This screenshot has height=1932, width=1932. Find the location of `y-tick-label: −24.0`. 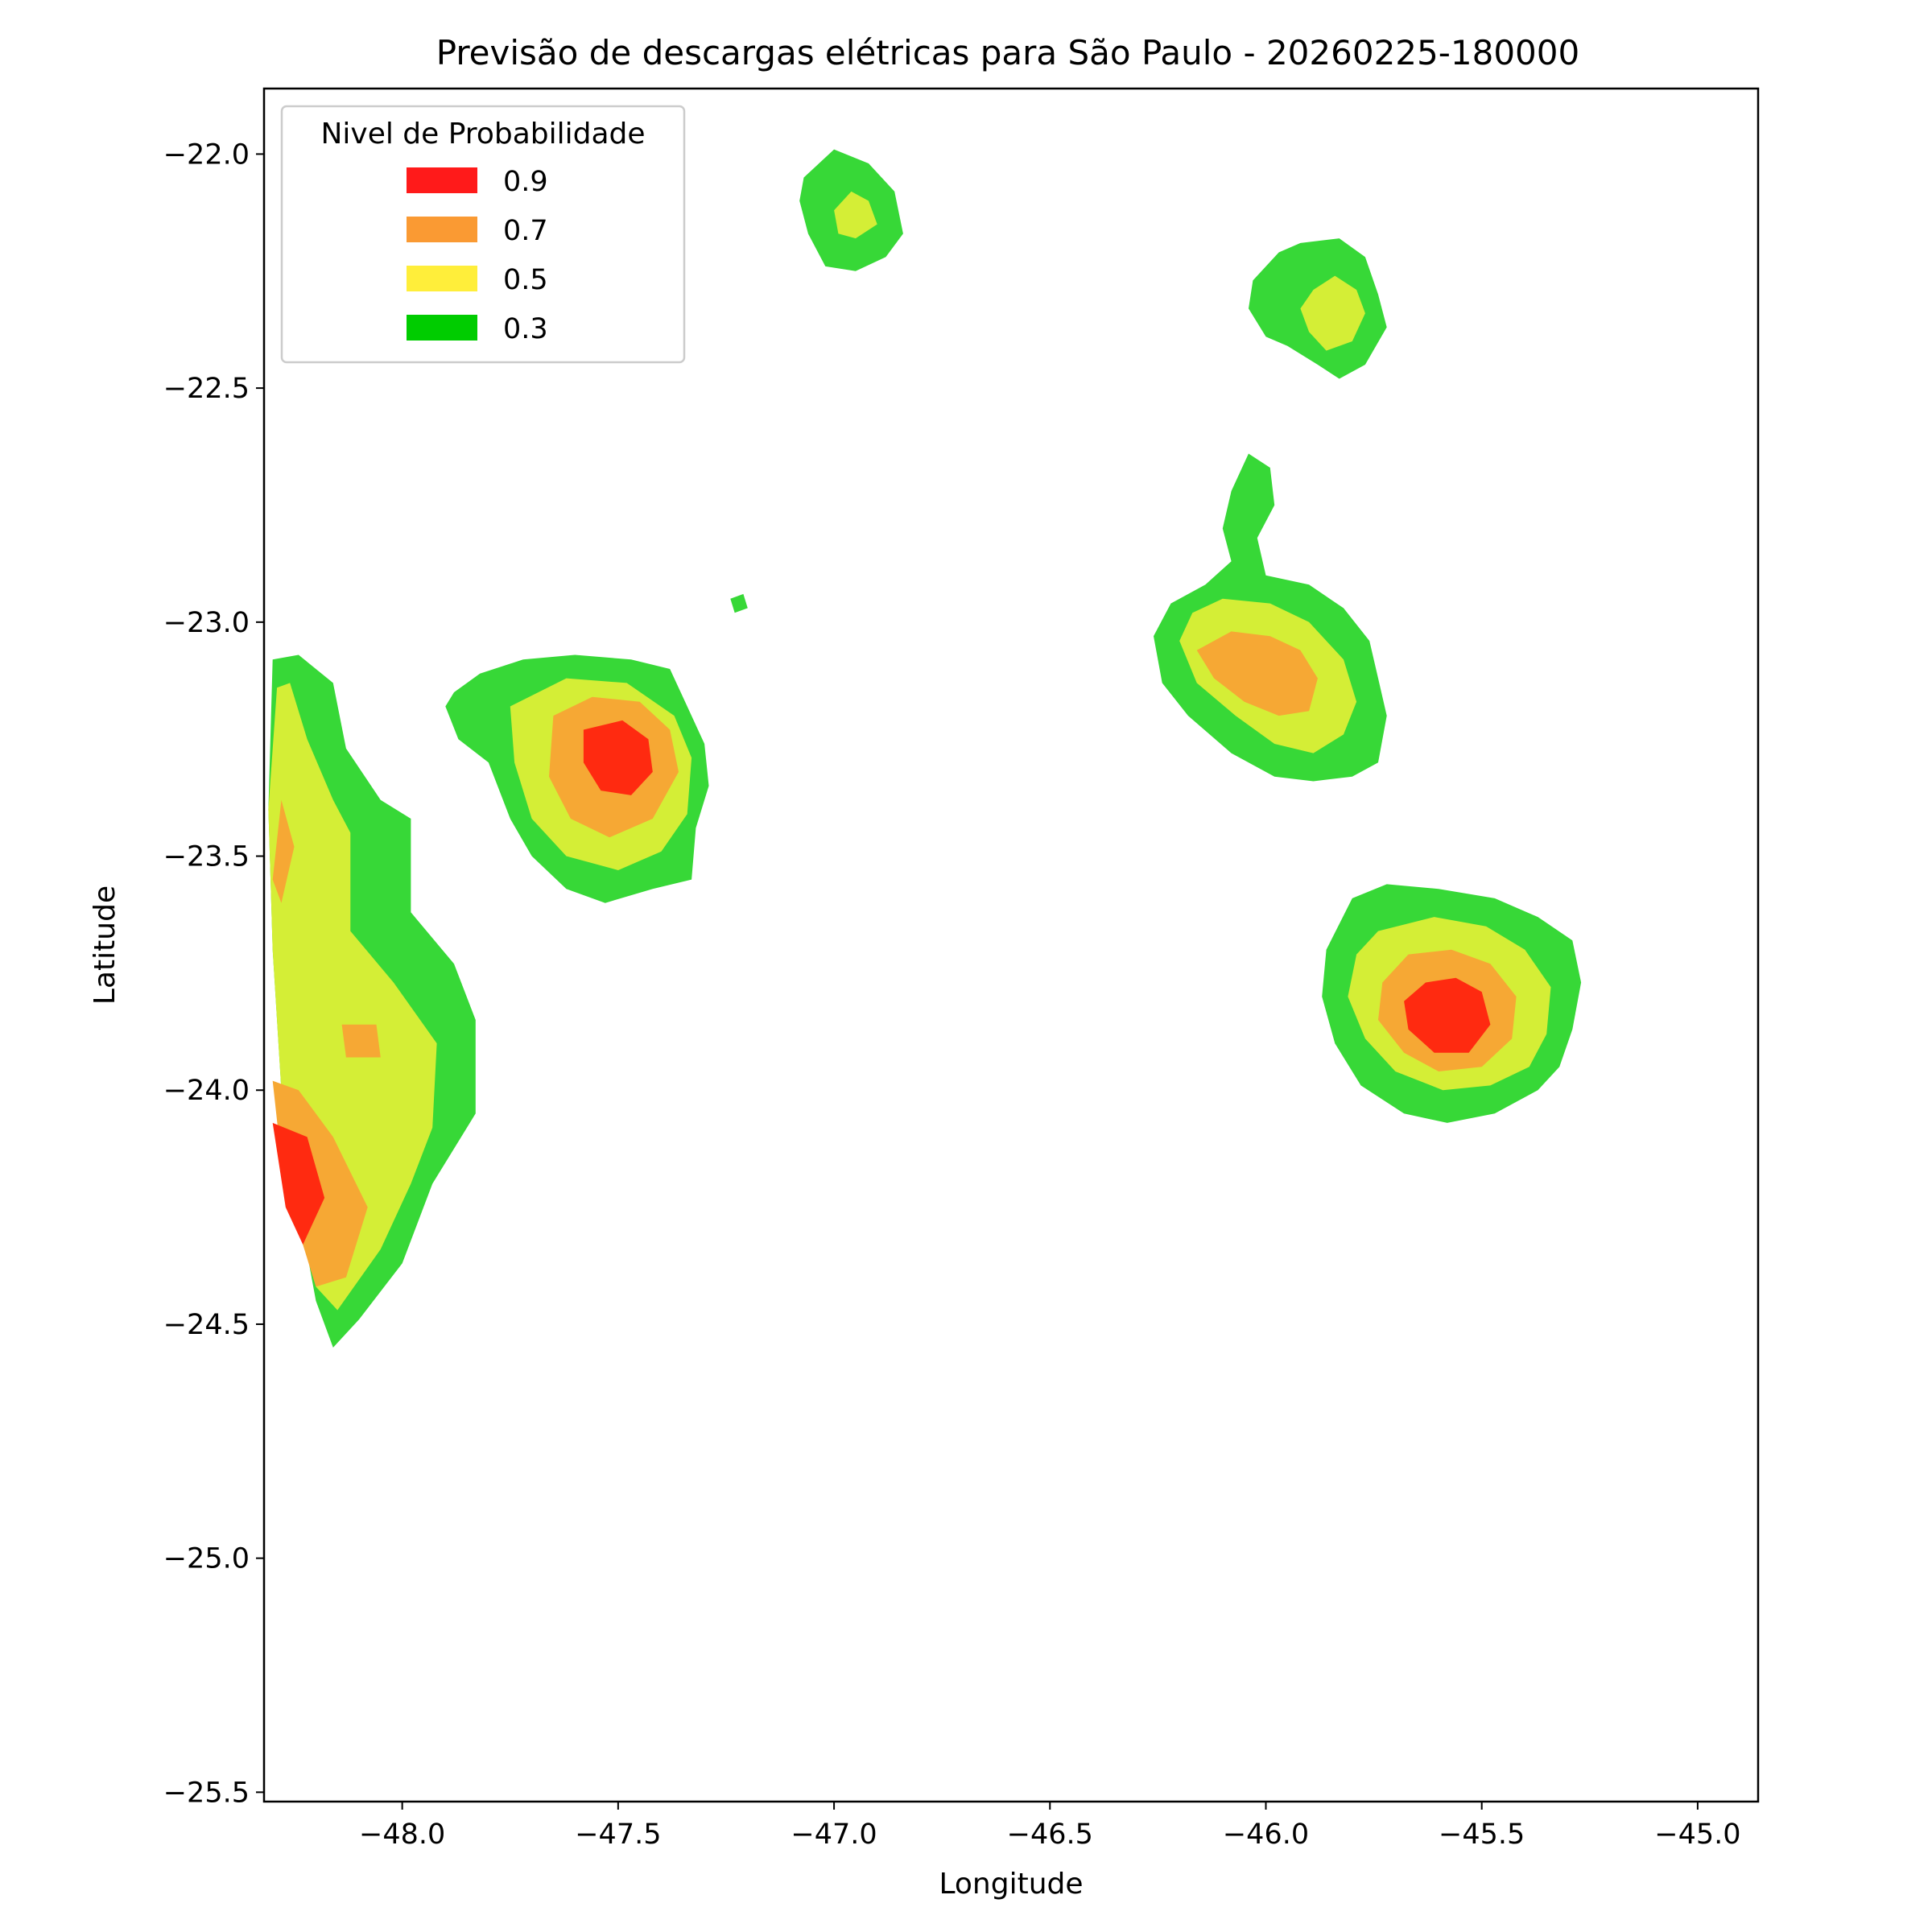

y-tick-label: −24.0 is located at coordinates (206, 1091).